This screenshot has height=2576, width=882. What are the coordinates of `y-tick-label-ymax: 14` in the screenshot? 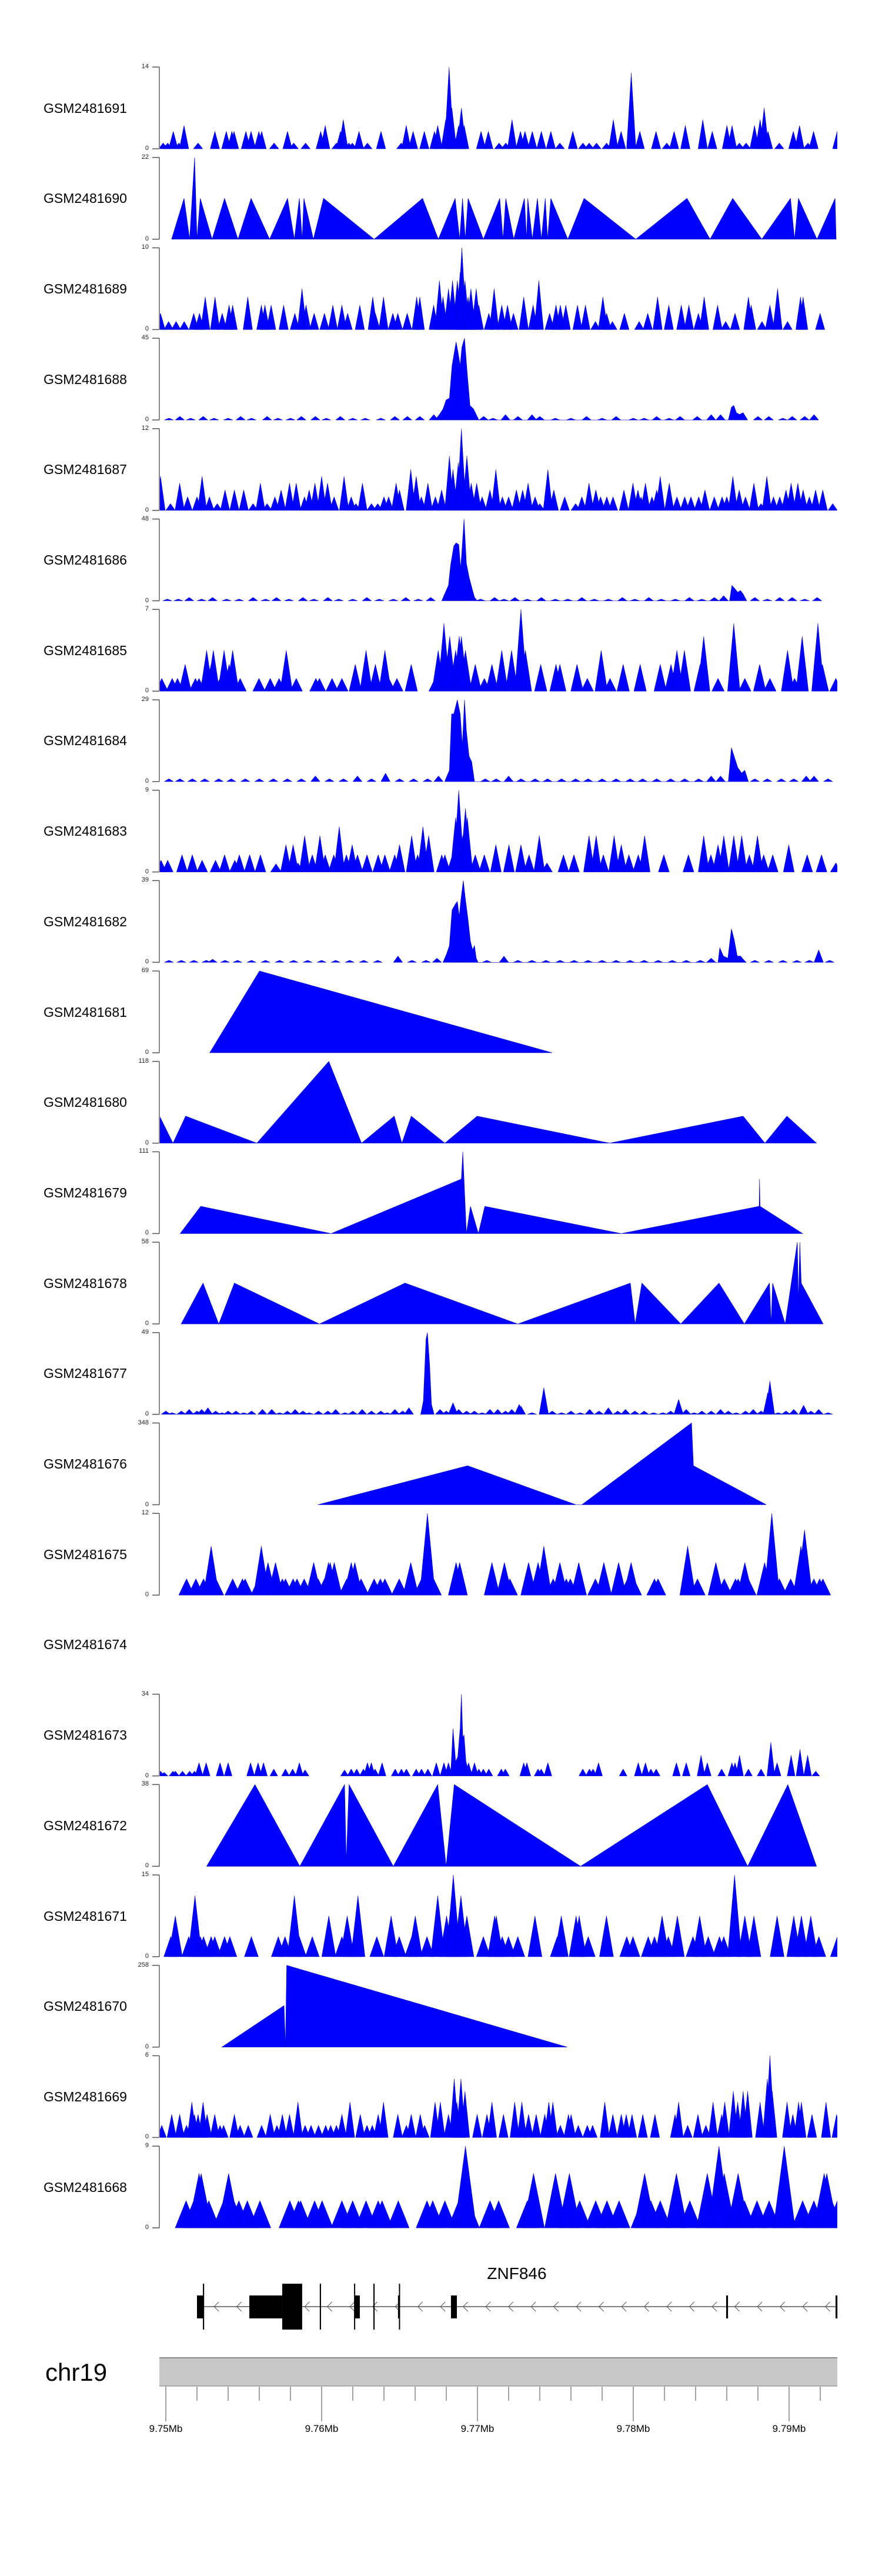 It's located at (145, 66).